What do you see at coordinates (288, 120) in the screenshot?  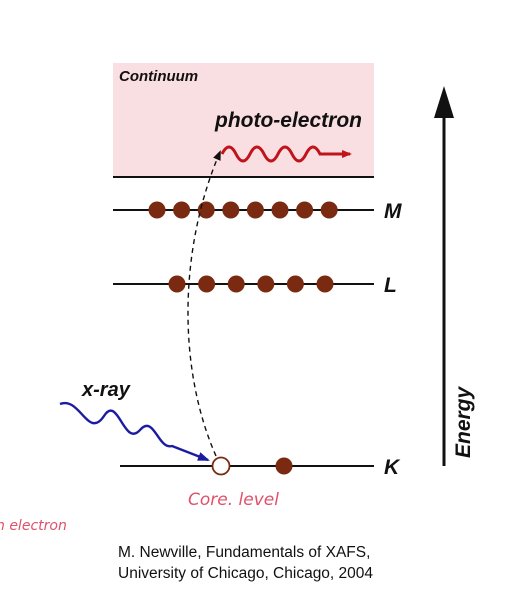 I see `photo-electron-label: photo-electron` at bounding box center [288, 120].